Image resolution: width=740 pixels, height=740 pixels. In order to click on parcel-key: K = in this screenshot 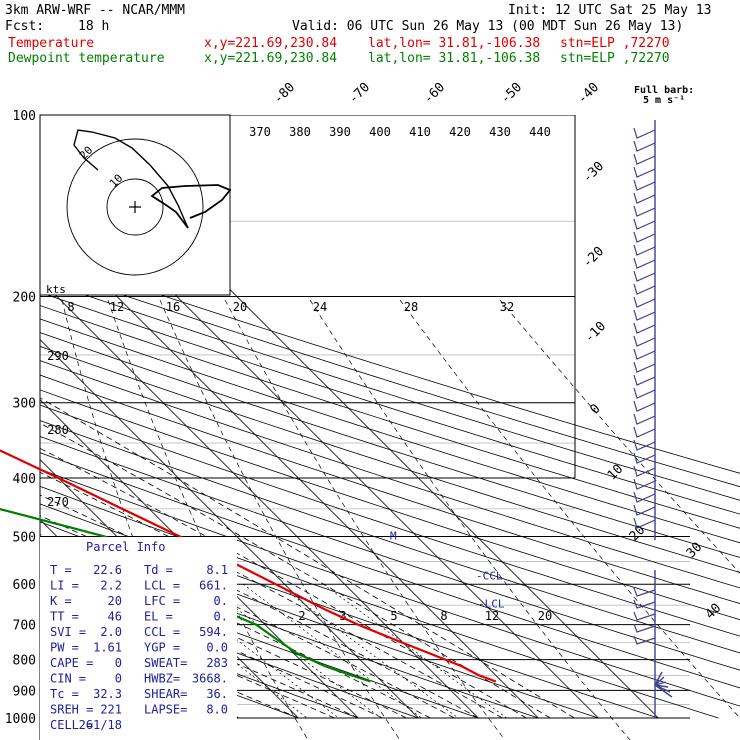, I will do `click(61, 601)`.